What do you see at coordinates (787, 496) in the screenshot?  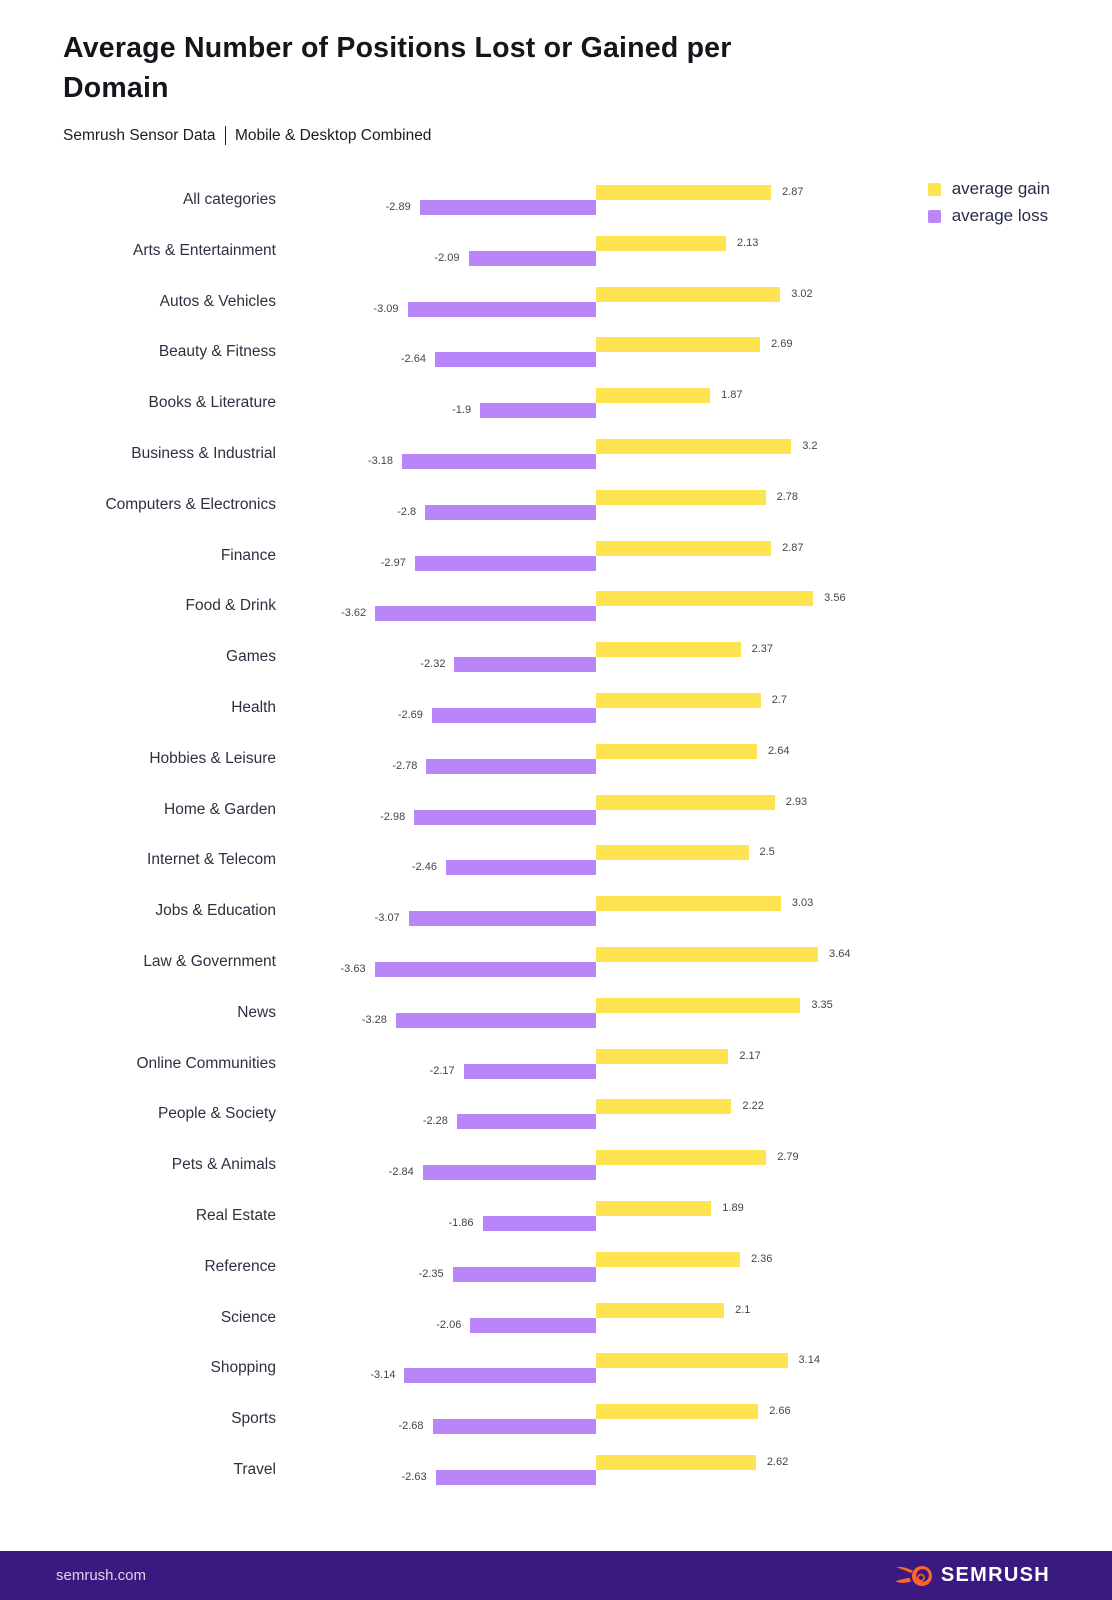 I see `gain-value-label: 2.78` at bounding box center [787, 496].